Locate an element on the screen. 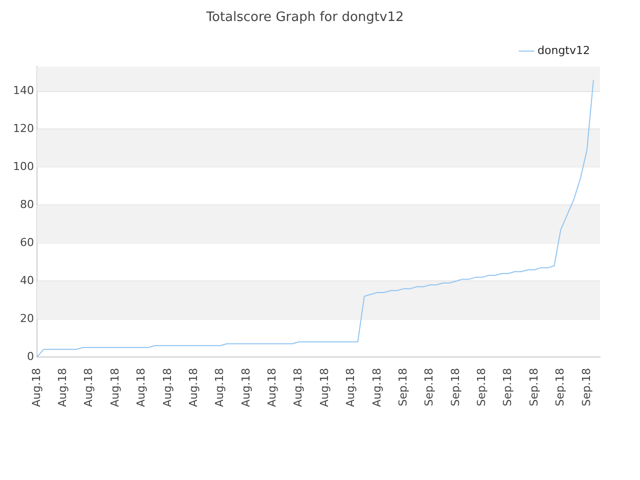  y-tick-label: 100 is located at coordinates (23, 167).